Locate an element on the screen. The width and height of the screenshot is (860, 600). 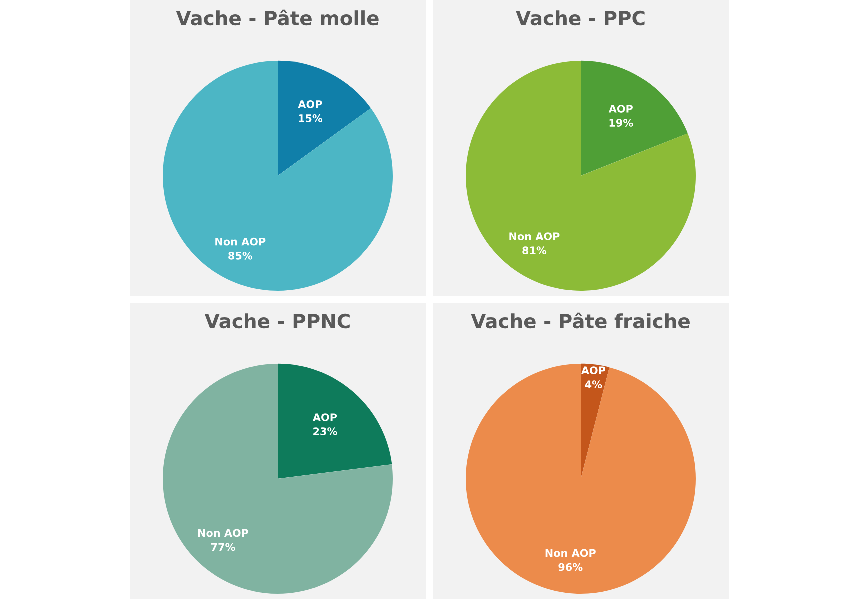
data-label: 96% is located at coordinates (570, 567).